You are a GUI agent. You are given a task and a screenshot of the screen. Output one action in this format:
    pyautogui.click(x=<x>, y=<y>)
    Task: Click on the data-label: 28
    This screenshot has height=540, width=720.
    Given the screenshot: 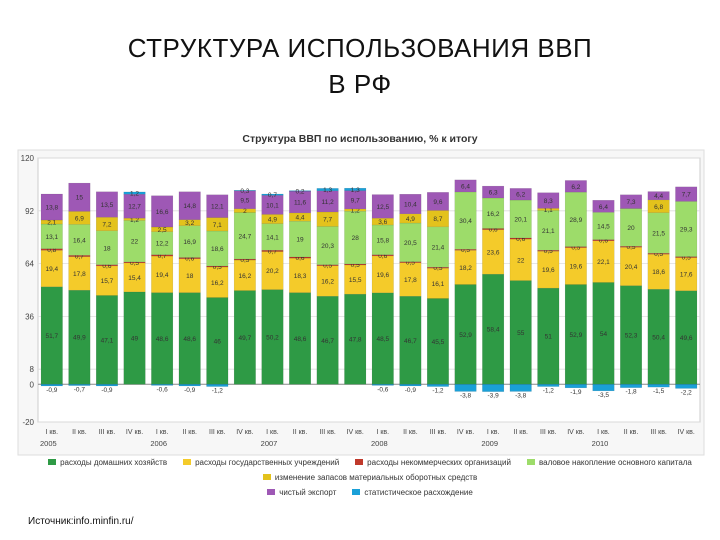 What is the action you would take?
    pyautogui.click(x=356, y=238)
    